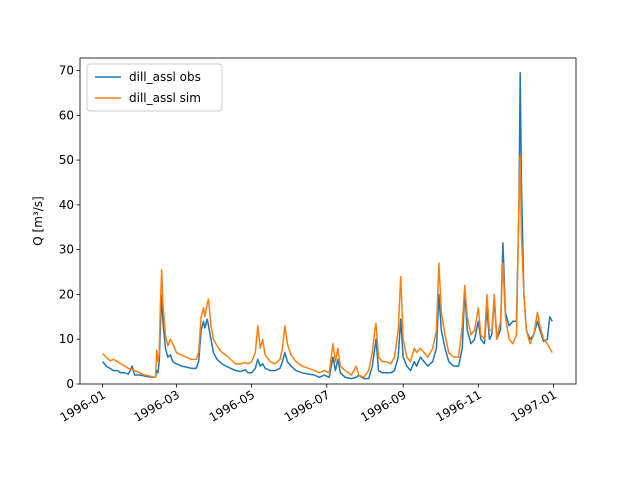 The width and height of the screenshot is (640, 480). I want to click on y-axis-label: Q [m³/s], so click(38, 220).